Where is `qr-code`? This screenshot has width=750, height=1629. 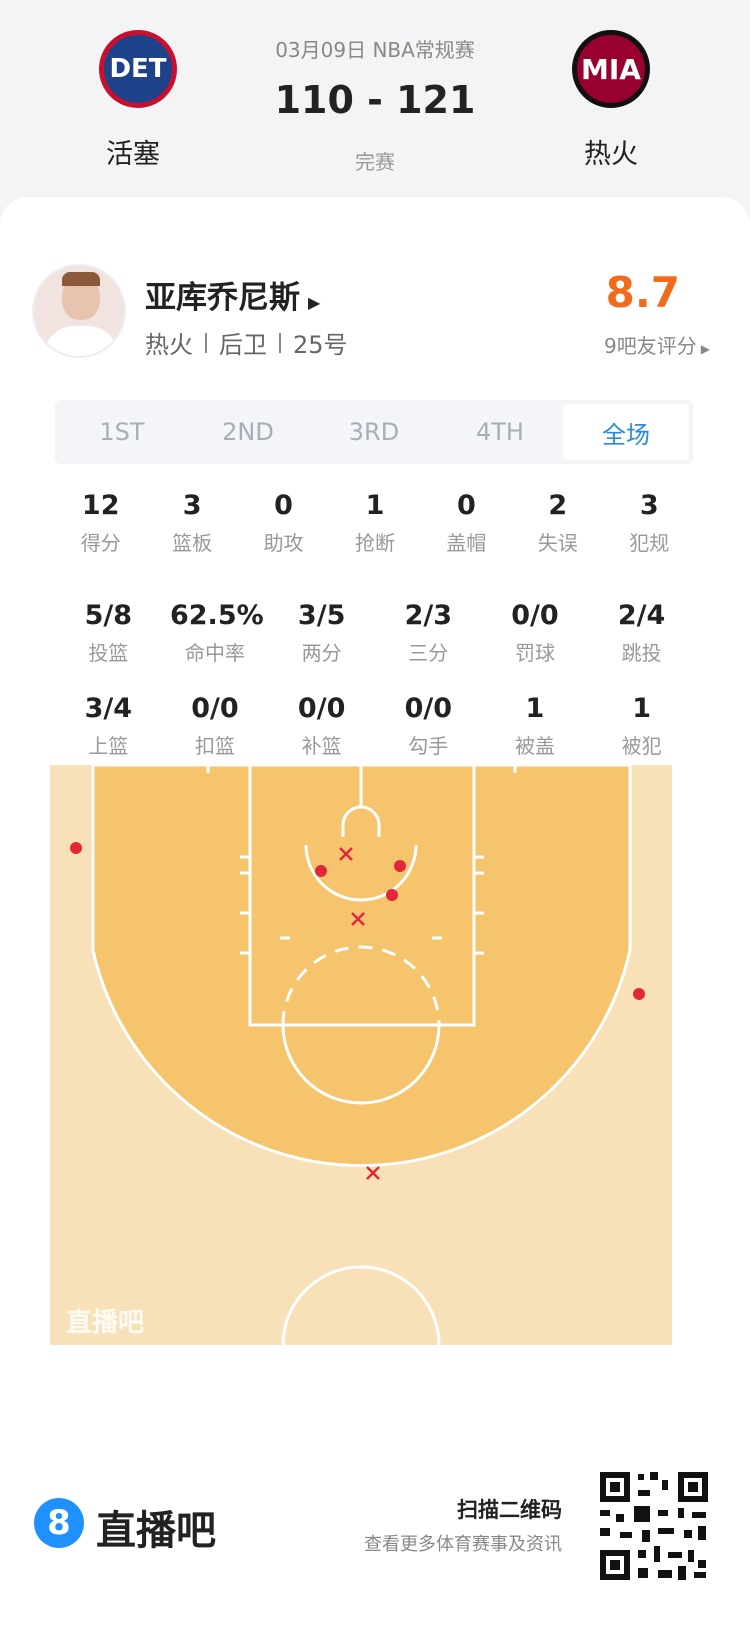
qr-code is located at coordinates (654, 1526).